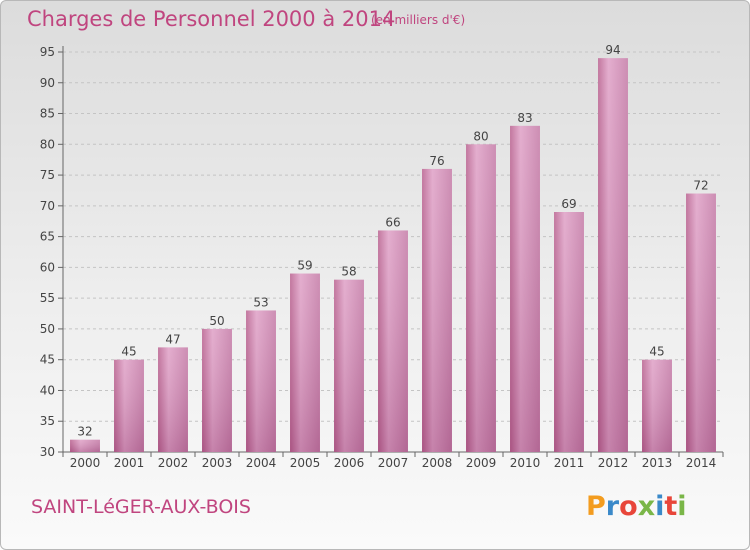 This screenshot has height=550, width=750. Describe the element at coordinates (47, 175) in the screenshot. I see `y-tick-label: 75` at that location.